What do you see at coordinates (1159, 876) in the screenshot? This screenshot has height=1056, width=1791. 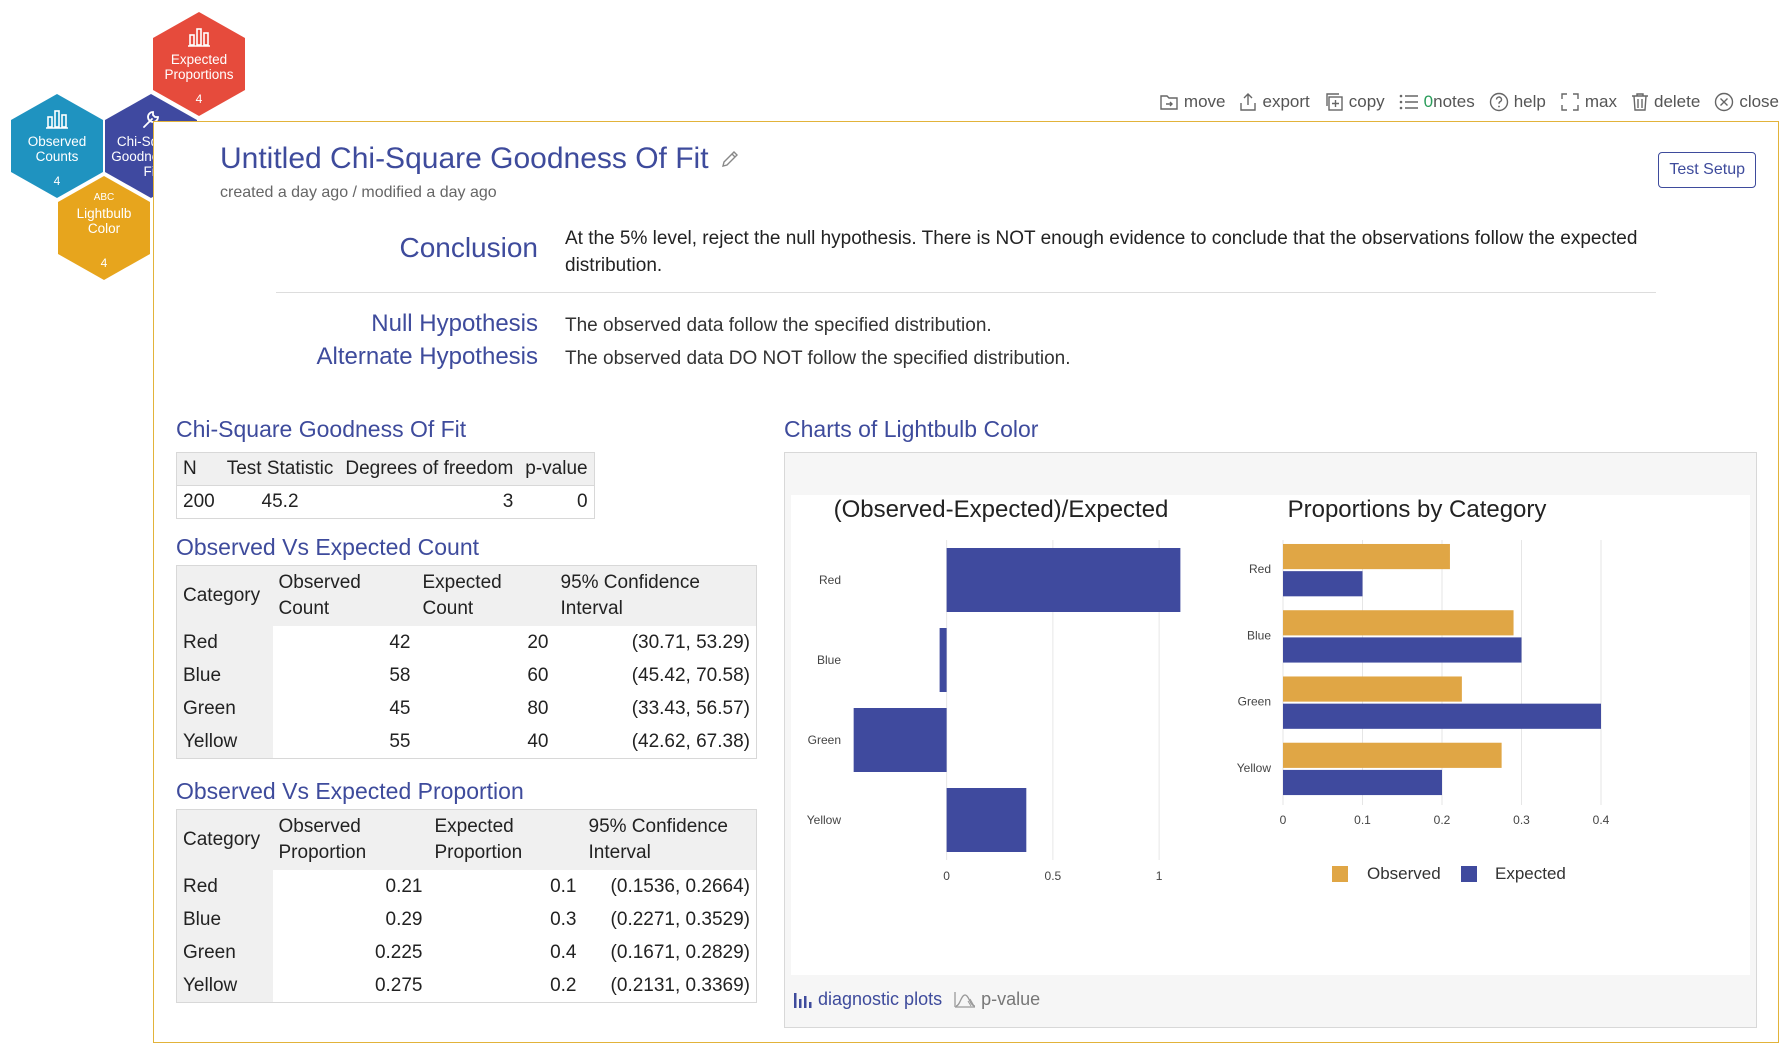 I see `x-tick-label: 1` at bounding box center [1159, 876].